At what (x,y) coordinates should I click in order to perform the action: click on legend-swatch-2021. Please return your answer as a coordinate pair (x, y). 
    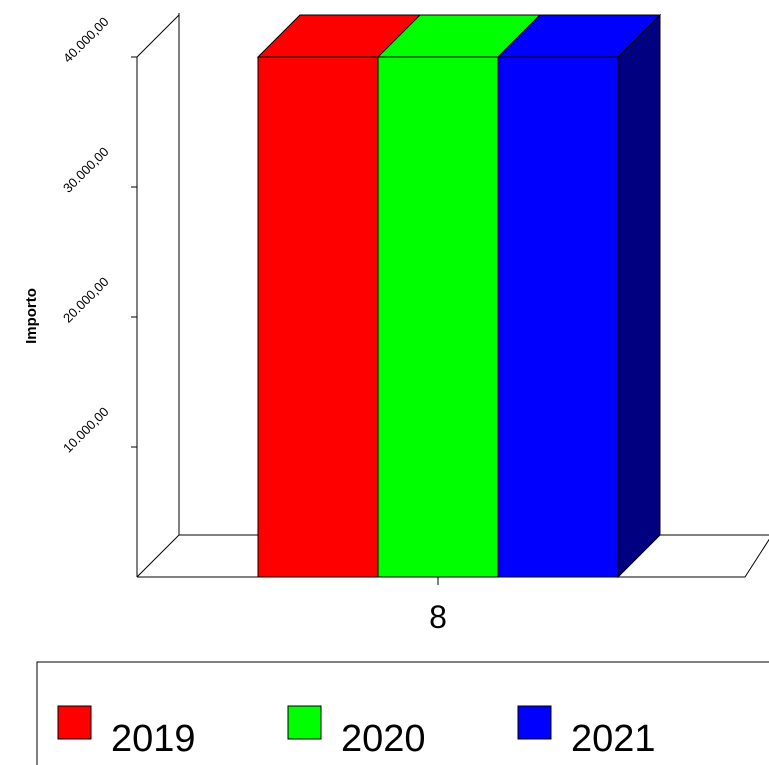
    Looking at the image, I should click on (534, 722).